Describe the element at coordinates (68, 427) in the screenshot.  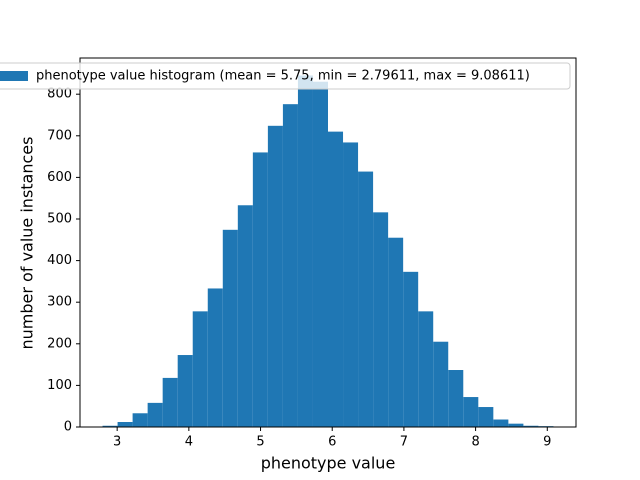
I see `y-tick-label: 0` at that location.